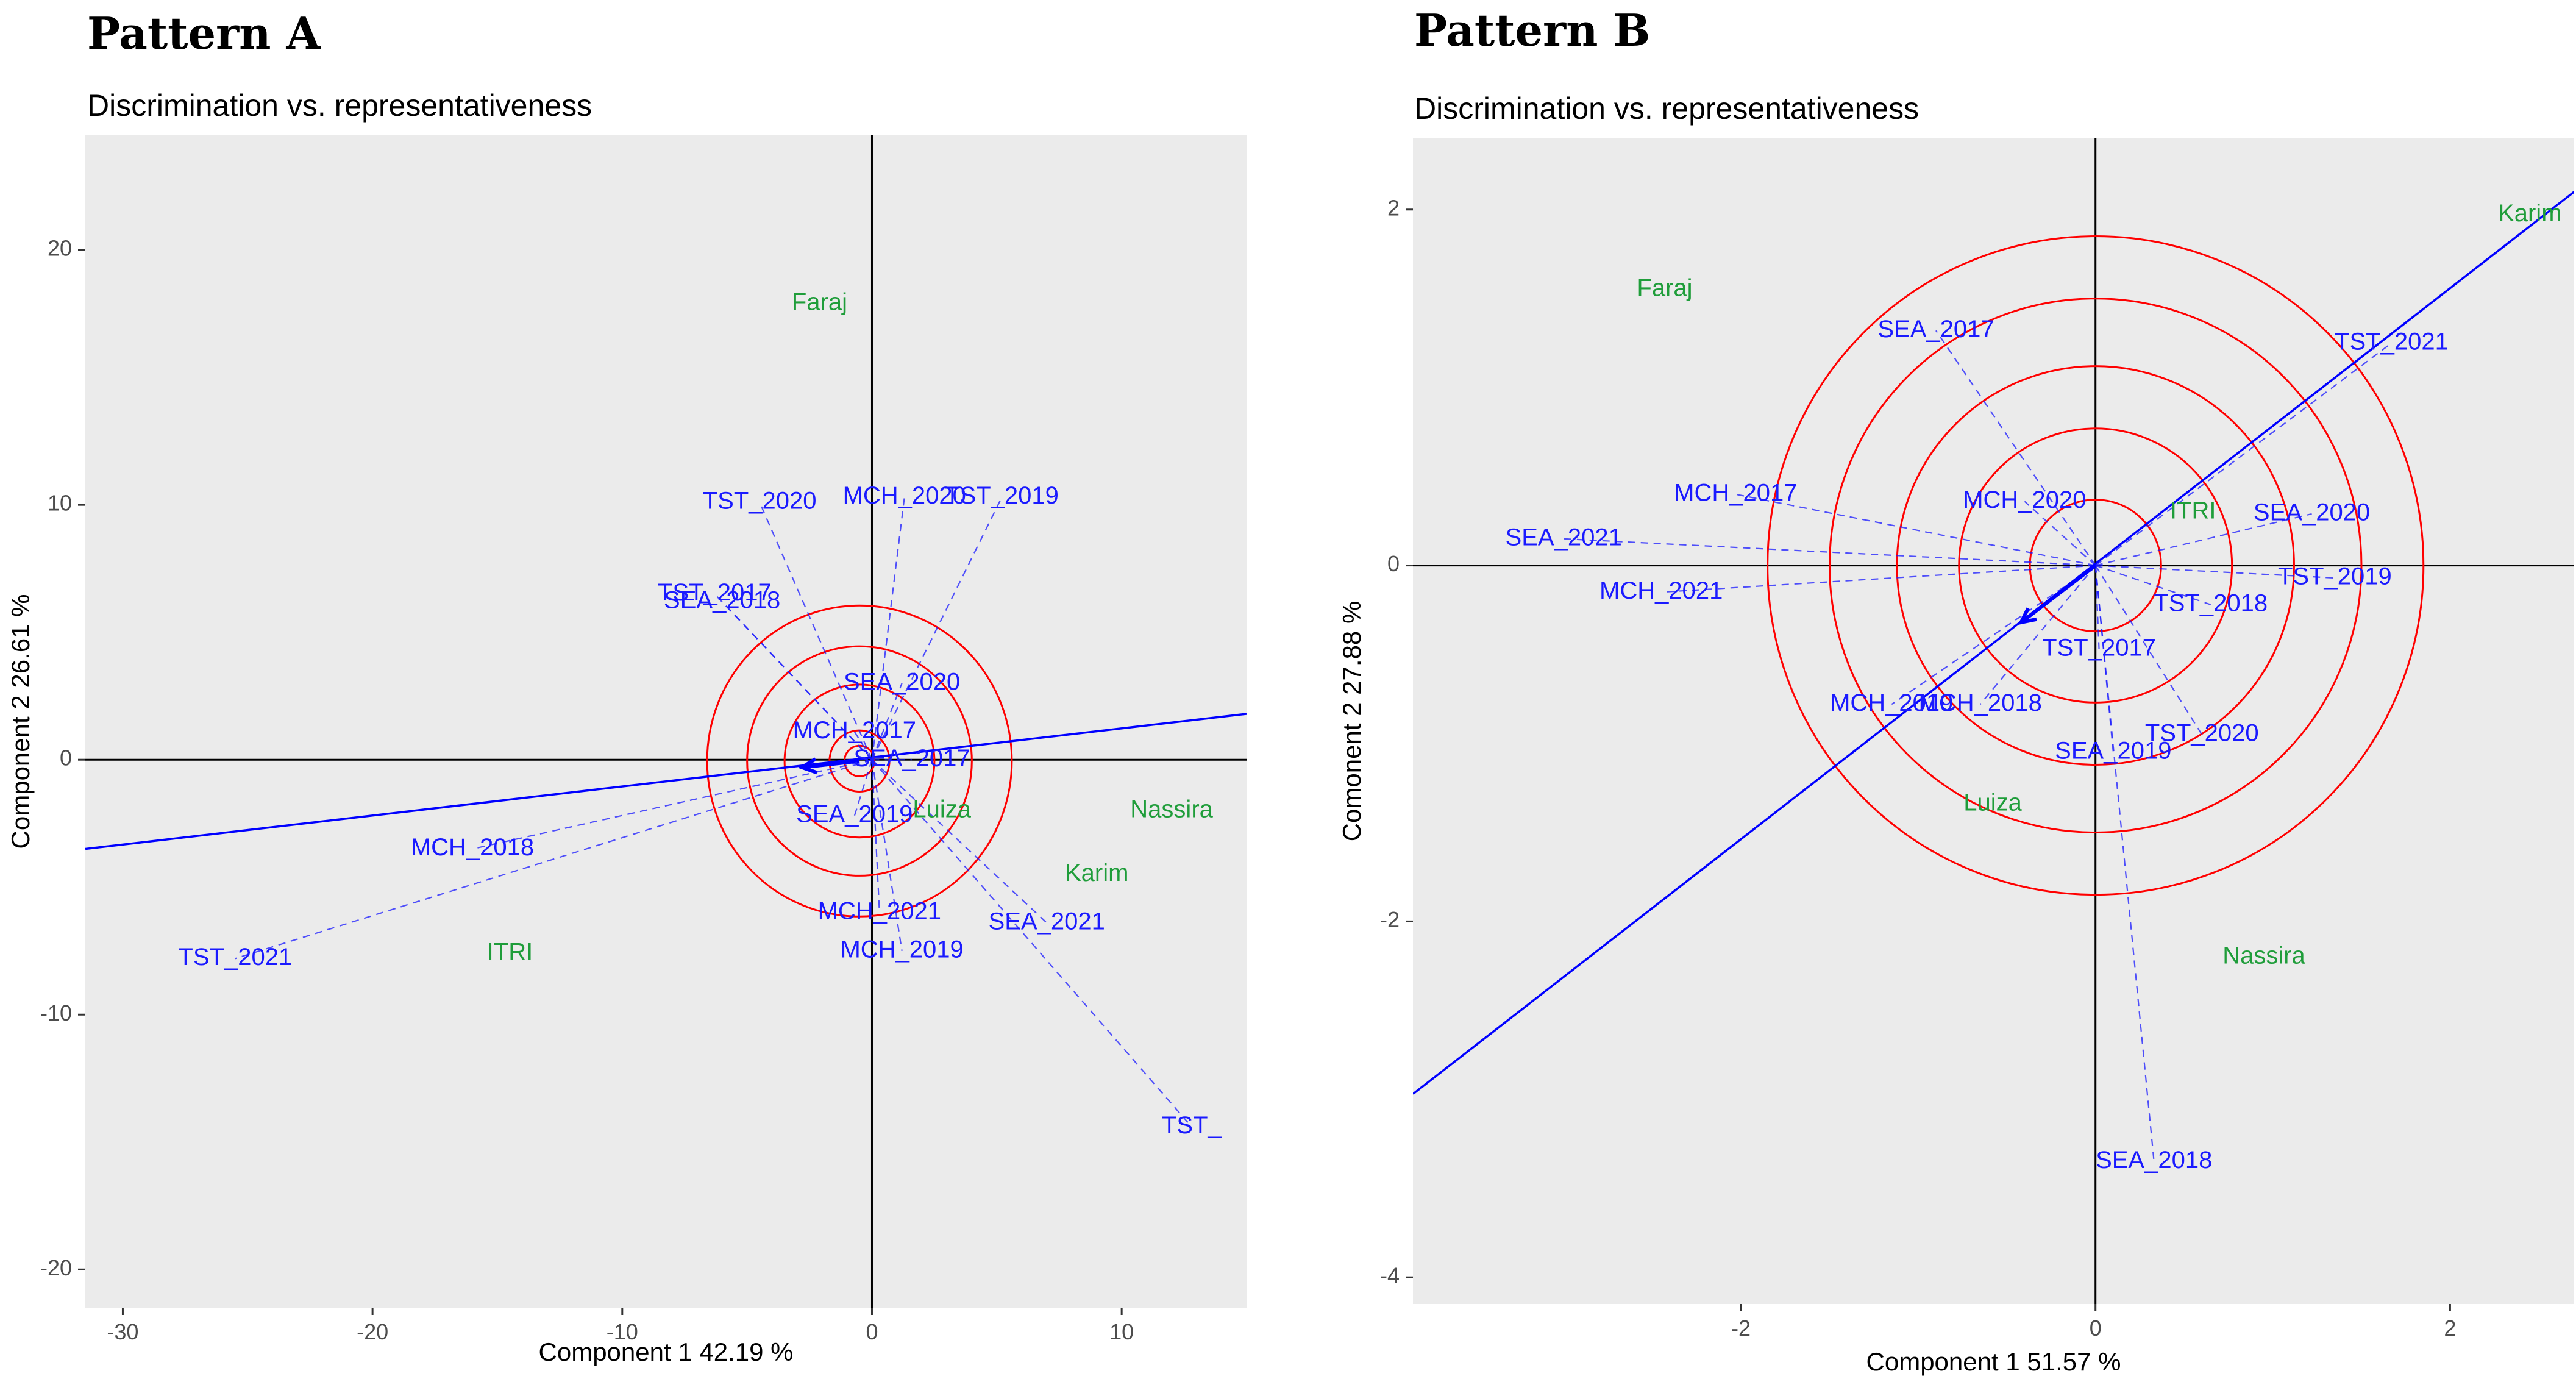 The image size is (2576, 1379). Describe the element at coordinates (20, 721) in the screenshot. I see `y-axis-label: Component 2 26.61 %` at that location.